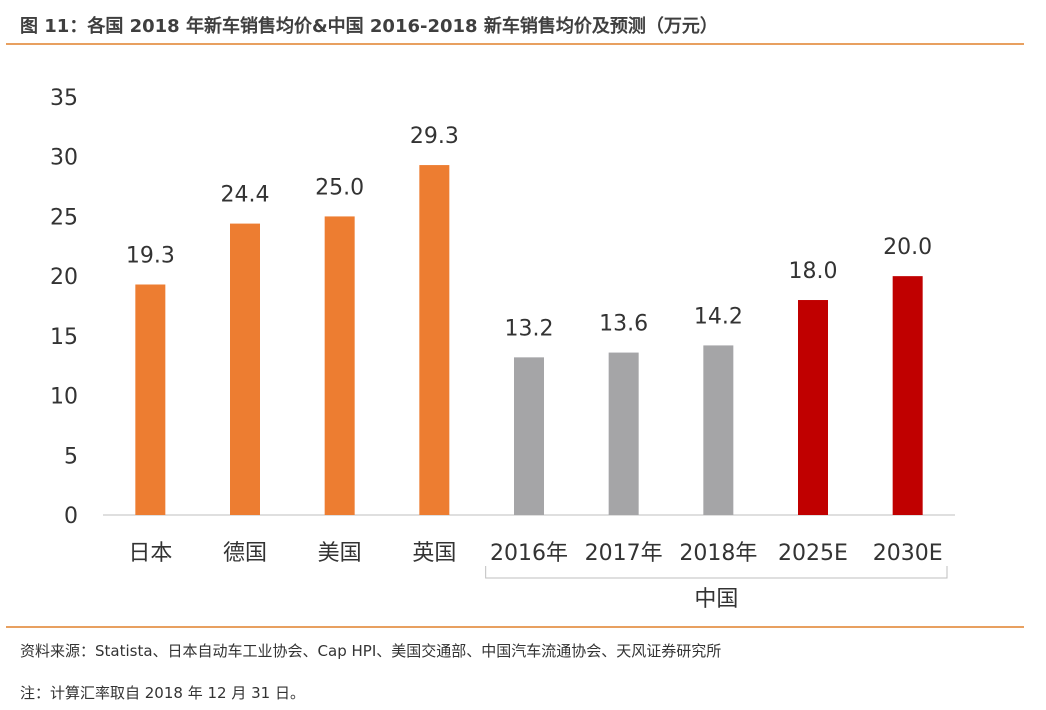 This screenshot has height=710, width=1046. Describe the element at coordinates (340, 553) in the screenshot. I see `x-tick-label: 美国` at that location.